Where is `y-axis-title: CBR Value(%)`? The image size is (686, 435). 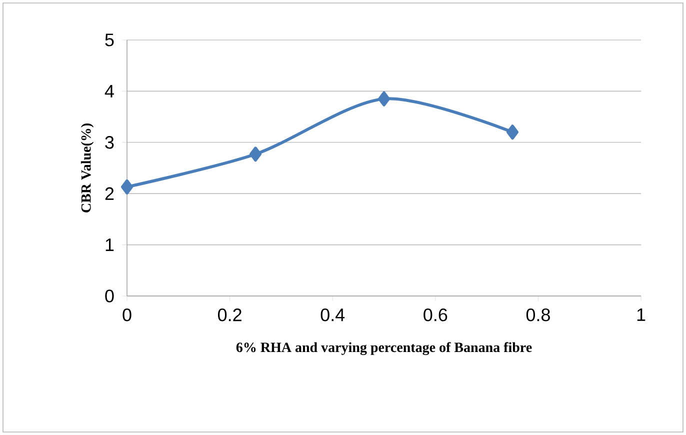
y-axis-title: CBR Value(%) is located at coordinates (87, 168).